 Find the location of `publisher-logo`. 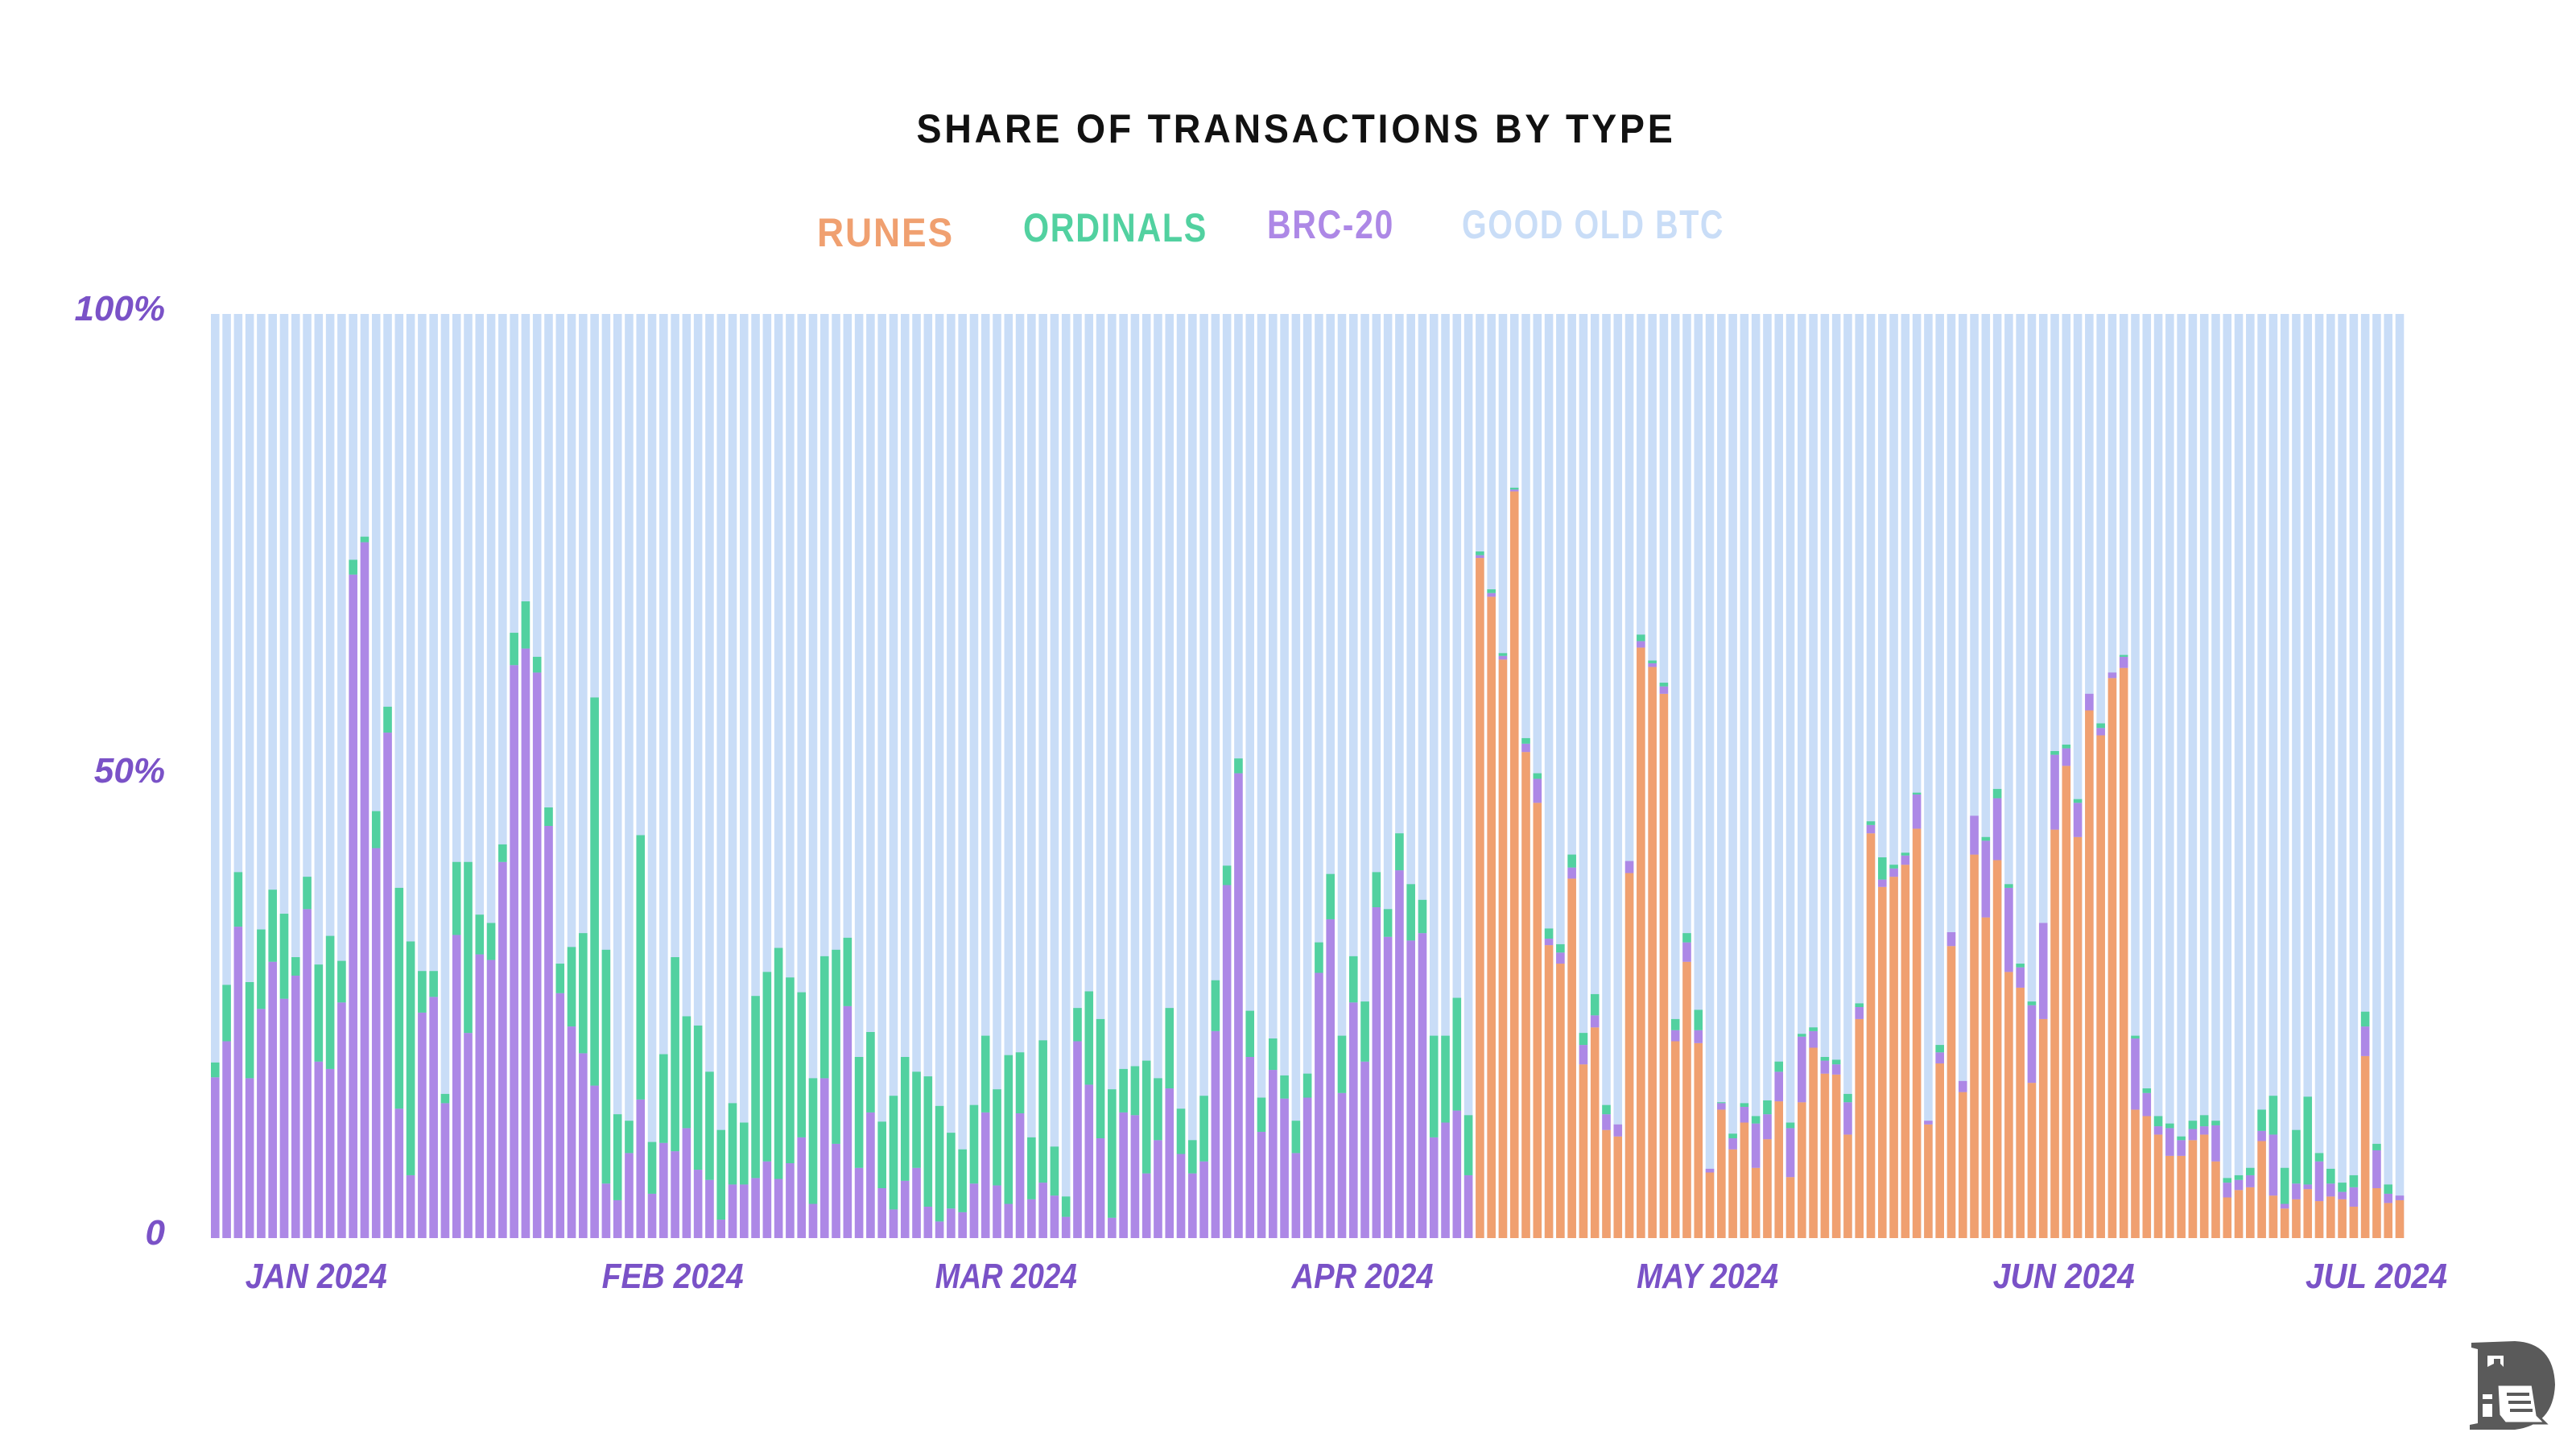

publisher-logo is located at coordinates (2512, 1385).